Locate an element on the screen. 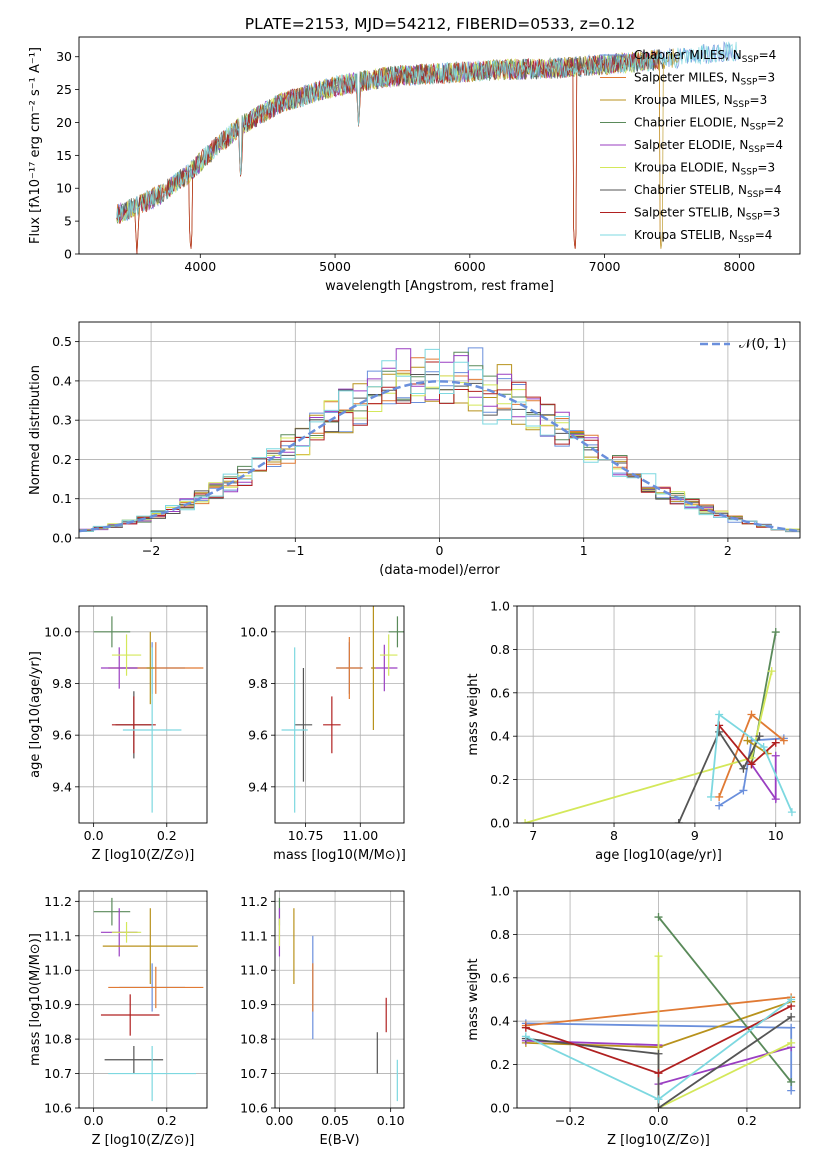 The image size is (819, 1170). y-tick-label: 11.0 is located at coordinates (58, 970).